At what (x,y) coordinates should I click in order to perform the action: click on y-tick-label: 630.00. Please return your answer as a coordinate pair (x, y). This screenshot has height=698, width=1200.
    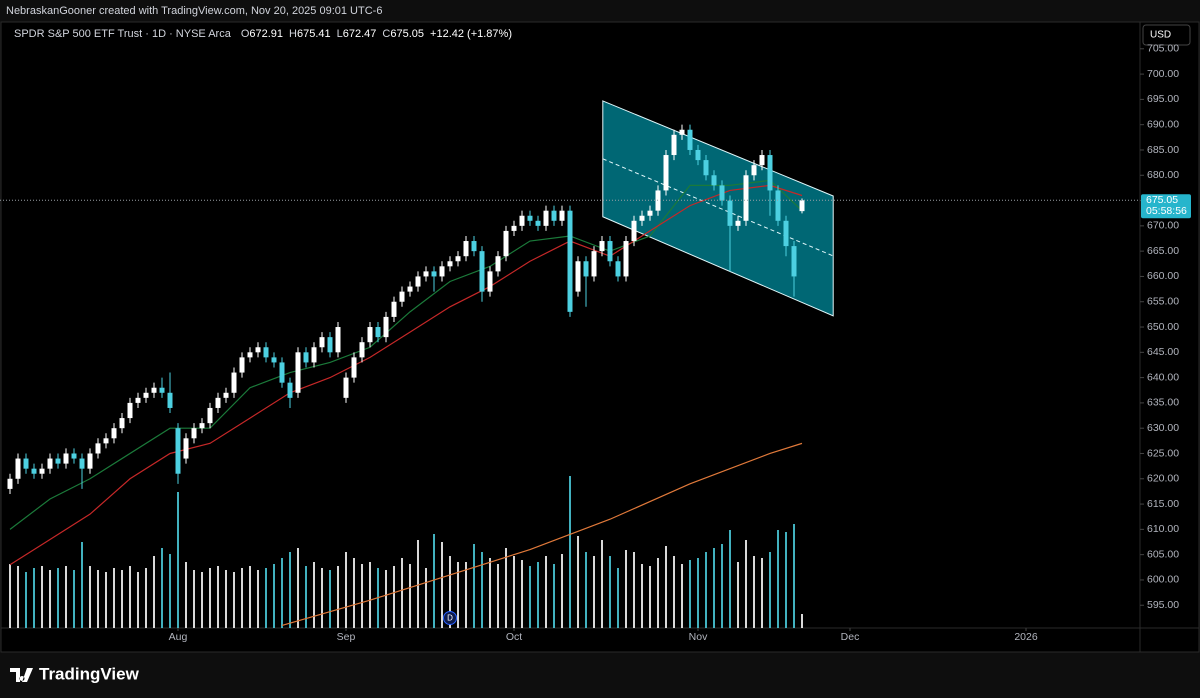
    Looking at the image, I should click on (1163, 428).